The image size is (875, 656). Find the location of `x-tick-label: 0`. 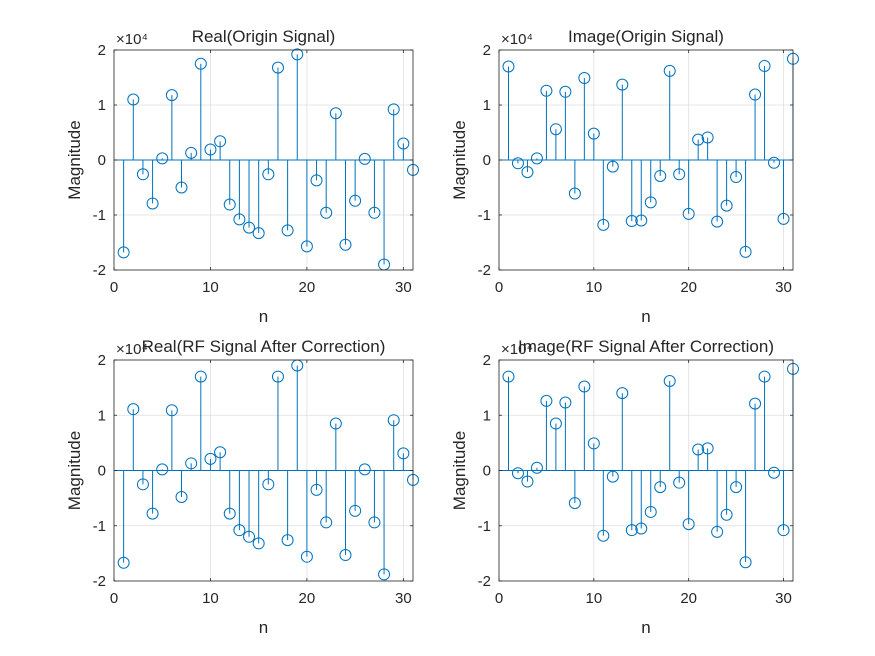

x-tick-label: 0 is located at coordinates (499, 598).